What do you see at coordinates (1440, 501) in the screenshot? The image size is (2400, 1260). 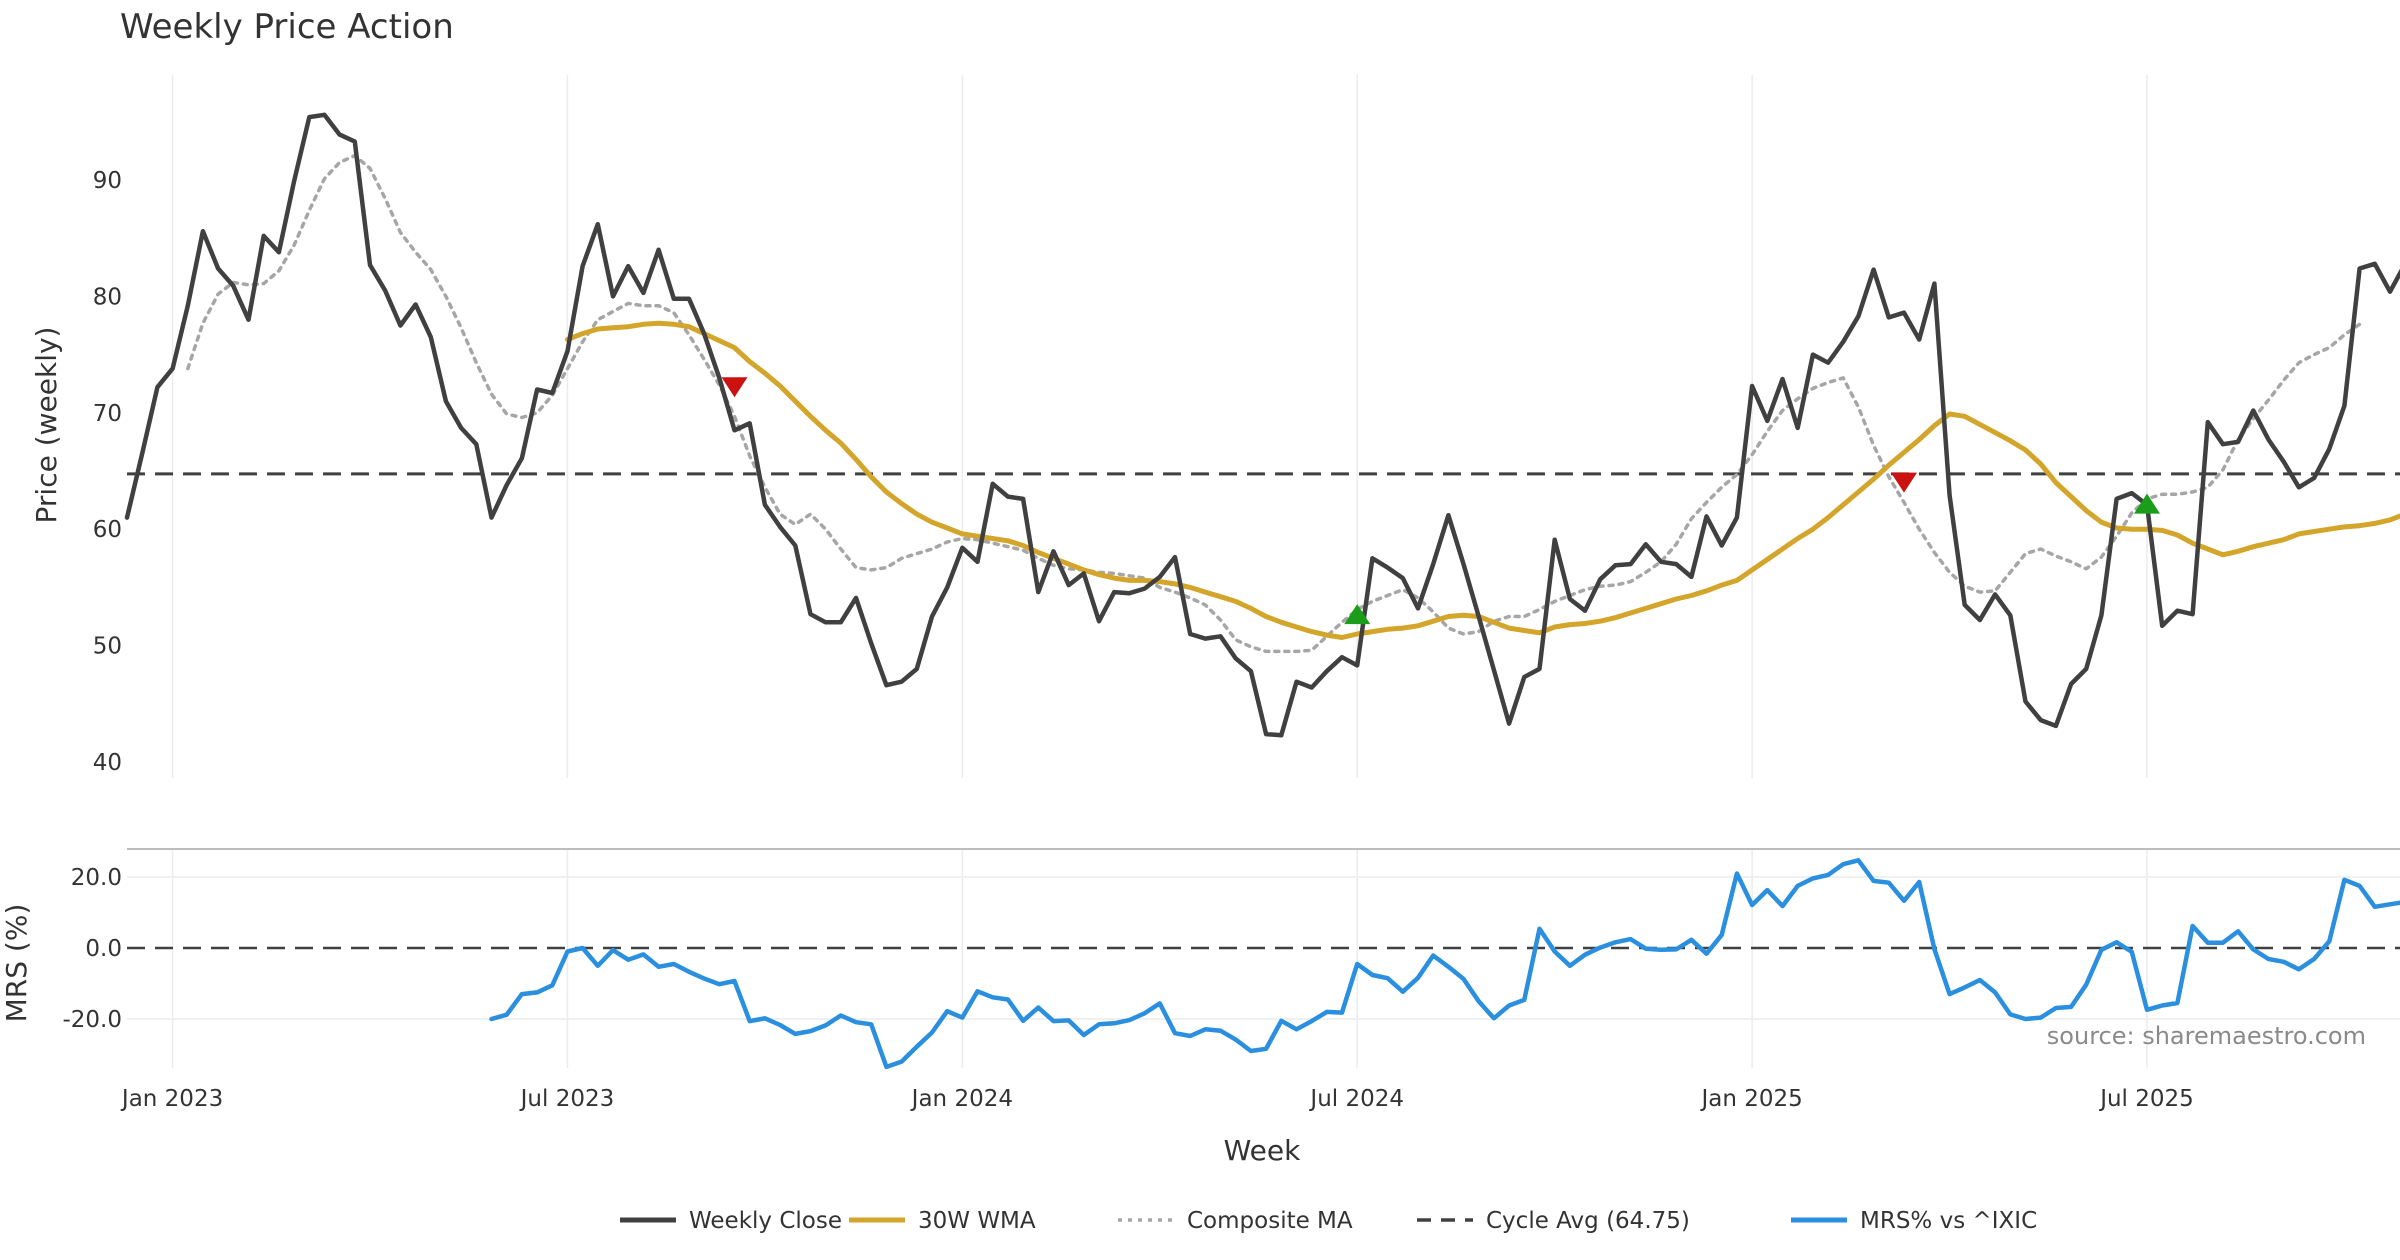 I see `price-signals` at bounding box center [1440, 501].